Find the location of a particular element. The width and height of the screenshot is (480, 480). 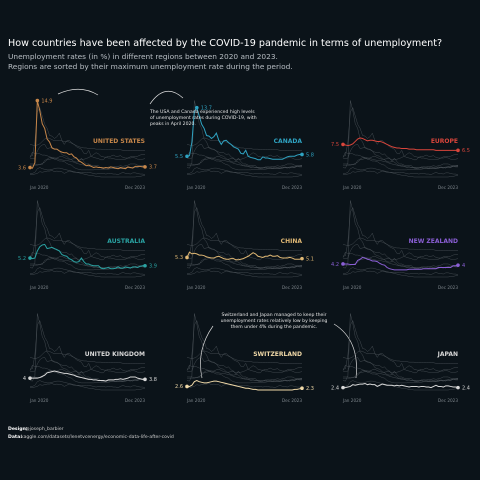

value-label: 2.6 is located at coordinates (179, 387).